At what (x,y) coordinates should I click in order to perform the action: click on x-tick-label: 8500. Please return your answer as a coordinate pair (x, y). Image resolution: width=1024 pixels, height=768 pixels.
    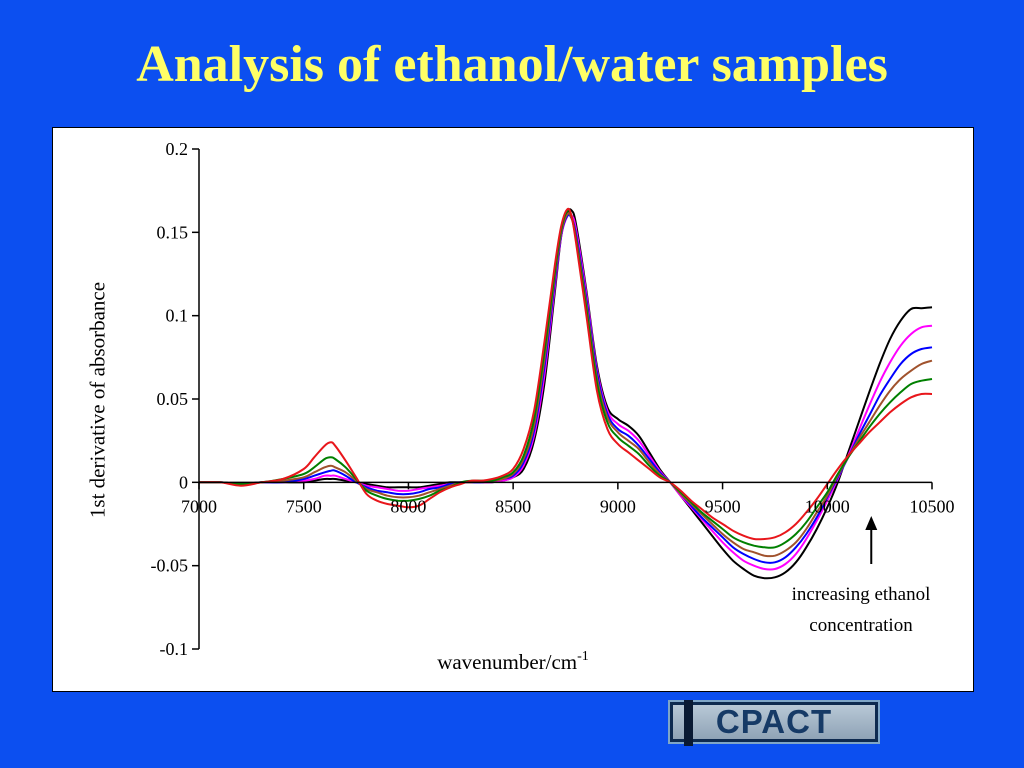
    Looking at the image, I should click on (513, 506).